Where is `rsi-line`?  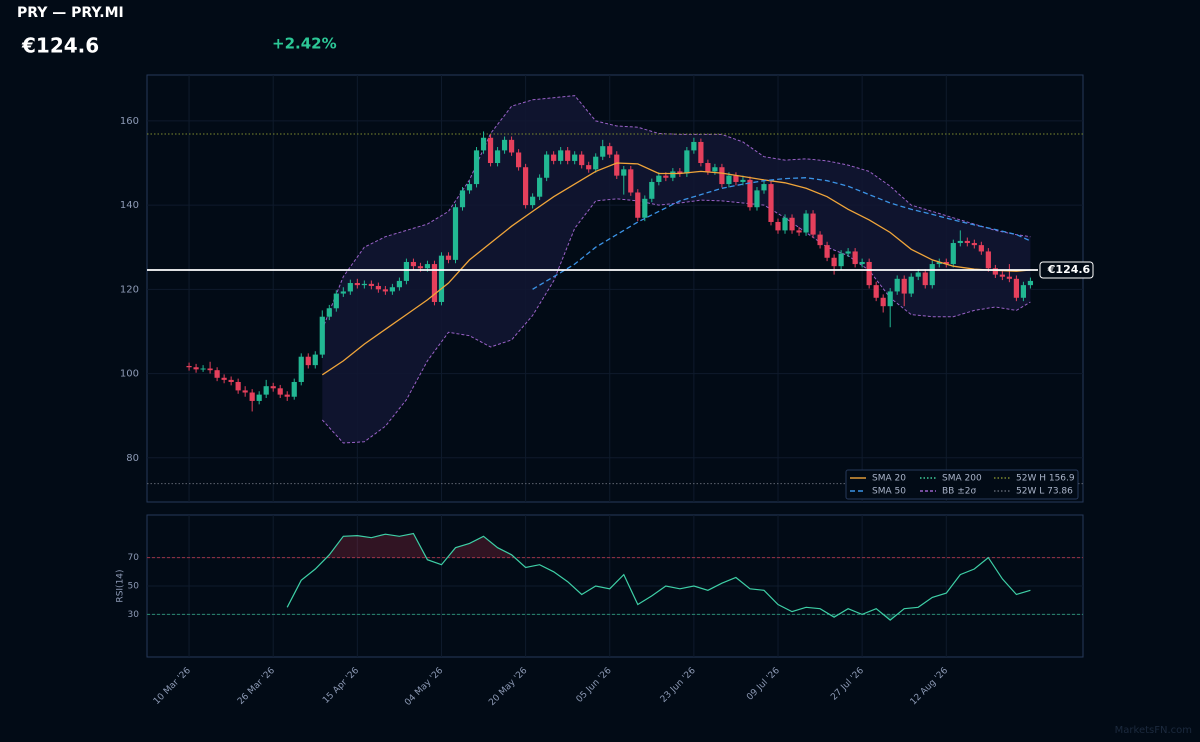 rsi-line is located at coordinates (658, 576).